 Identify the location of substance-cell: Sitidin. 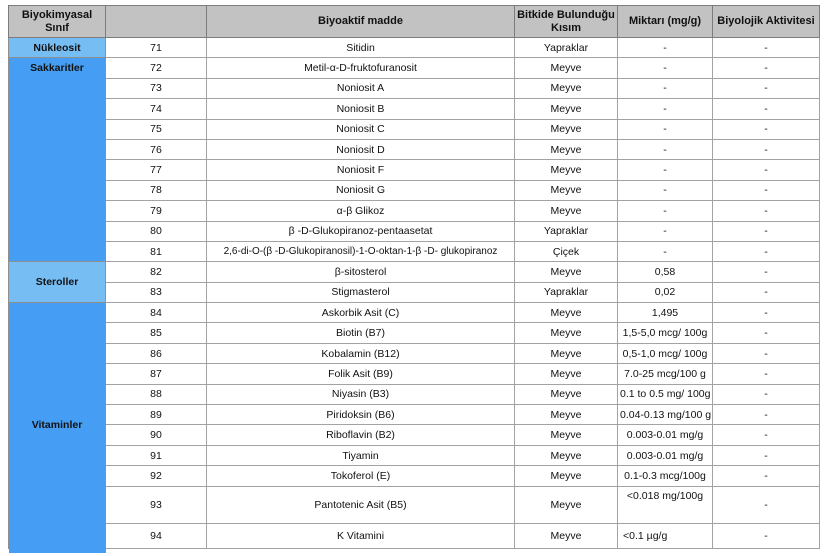
(360, 47).